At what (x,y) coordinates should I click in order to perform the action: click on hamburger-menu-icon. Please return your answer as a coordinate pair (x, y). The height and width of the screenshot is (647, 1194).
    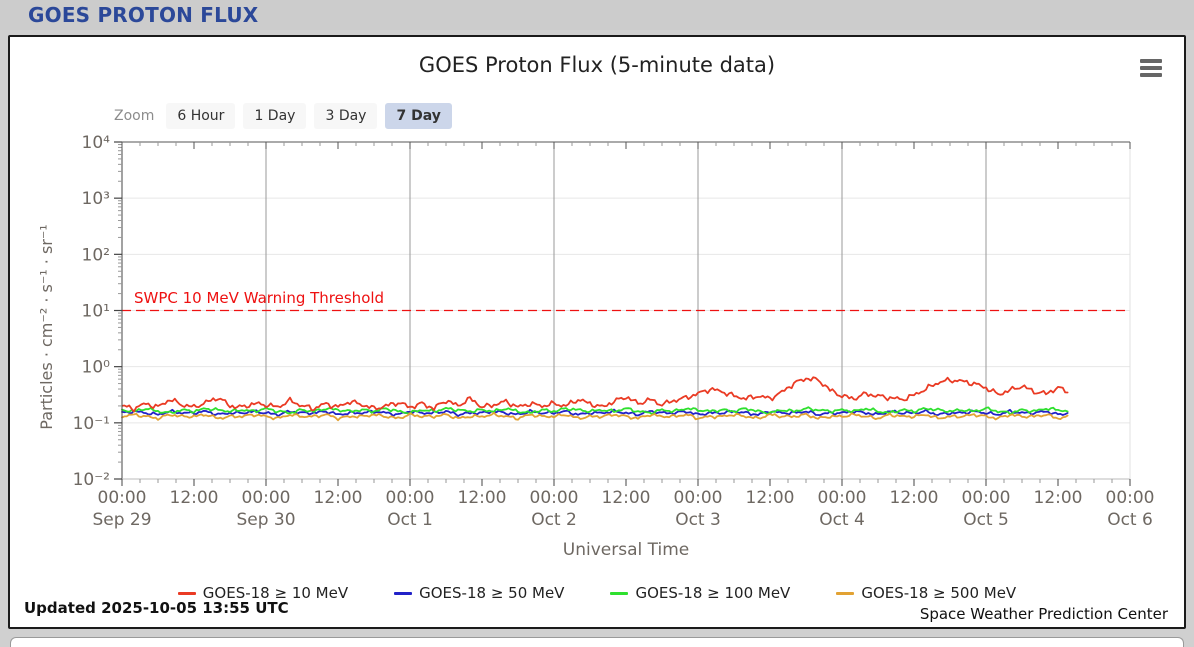
    Looking at the image, I should click on (1152, 68).